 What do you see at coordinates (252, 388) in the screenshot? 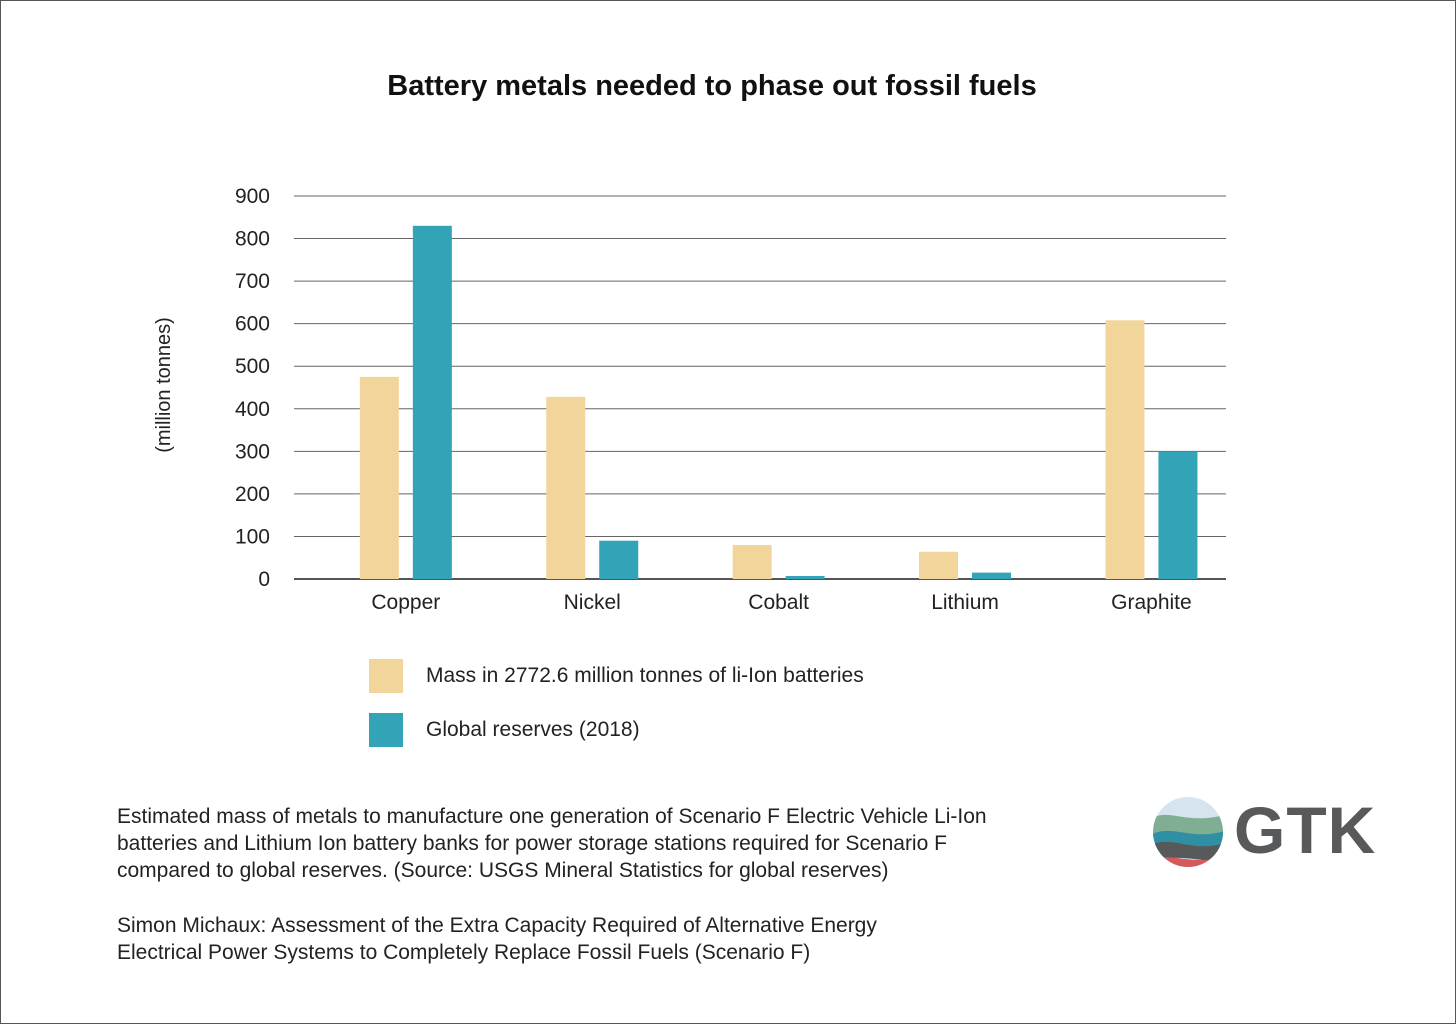
I see `y-axis-ticks: 0 100 200 300 400 500 600 700 800 900` at bounding box center [252, 388].